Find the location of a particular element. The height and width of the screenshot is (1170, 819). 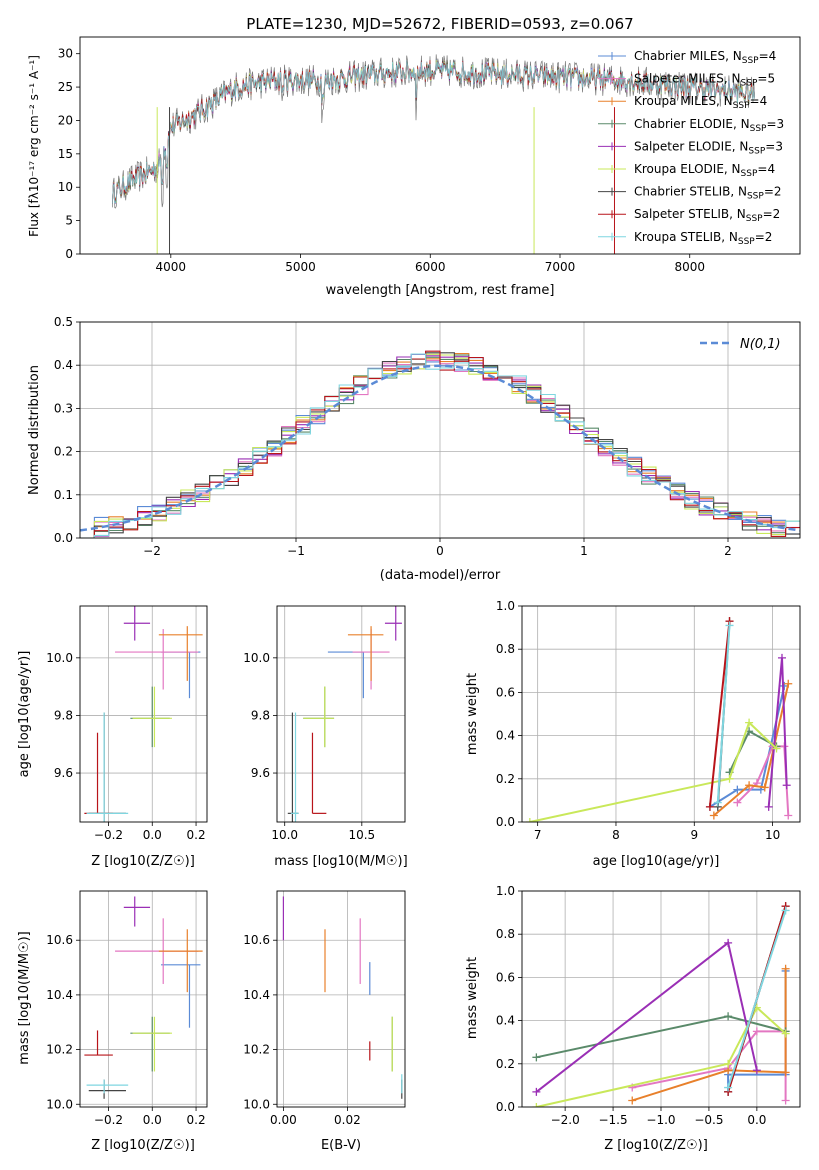

mass-vs-z-ylabel: mass [log10(M/M☉)] is located at coordinates (24, 997).